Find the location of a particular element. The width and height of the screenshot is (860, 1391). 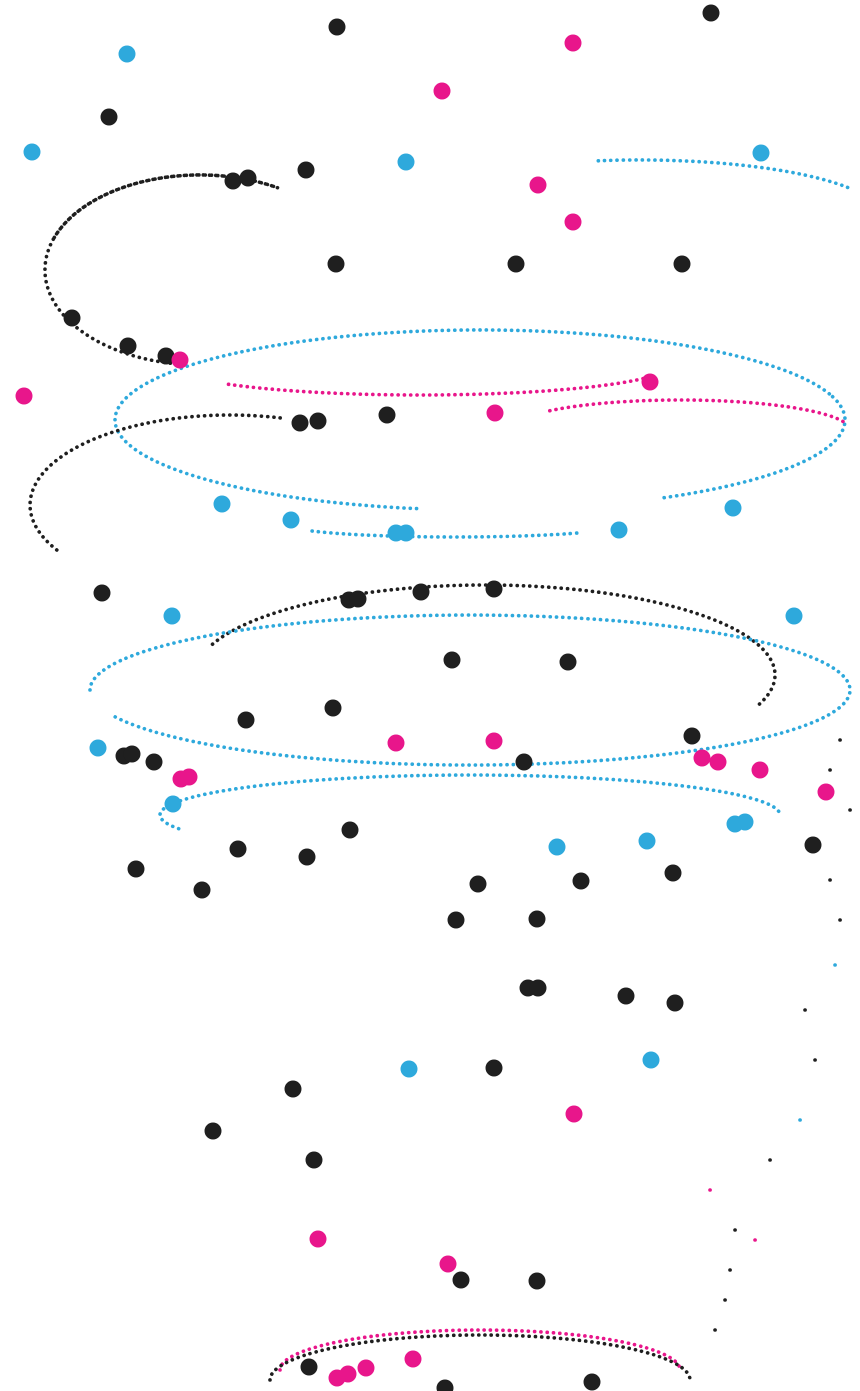

blue-short-arc is located at coordinates (447, 534).